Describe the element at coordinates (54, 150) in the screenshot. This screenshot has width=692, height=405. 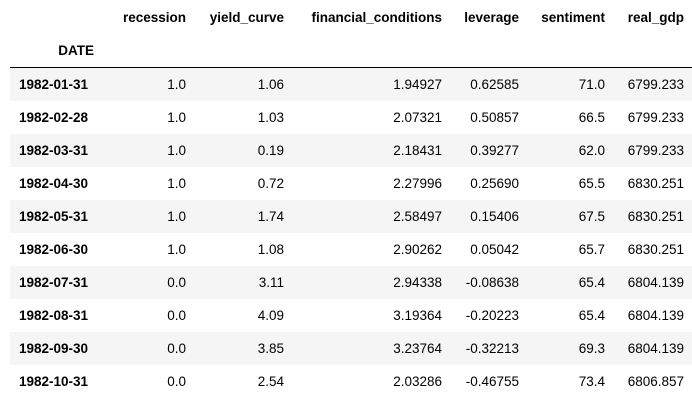
I see `row-index-date: 1982-03-31` at that location.